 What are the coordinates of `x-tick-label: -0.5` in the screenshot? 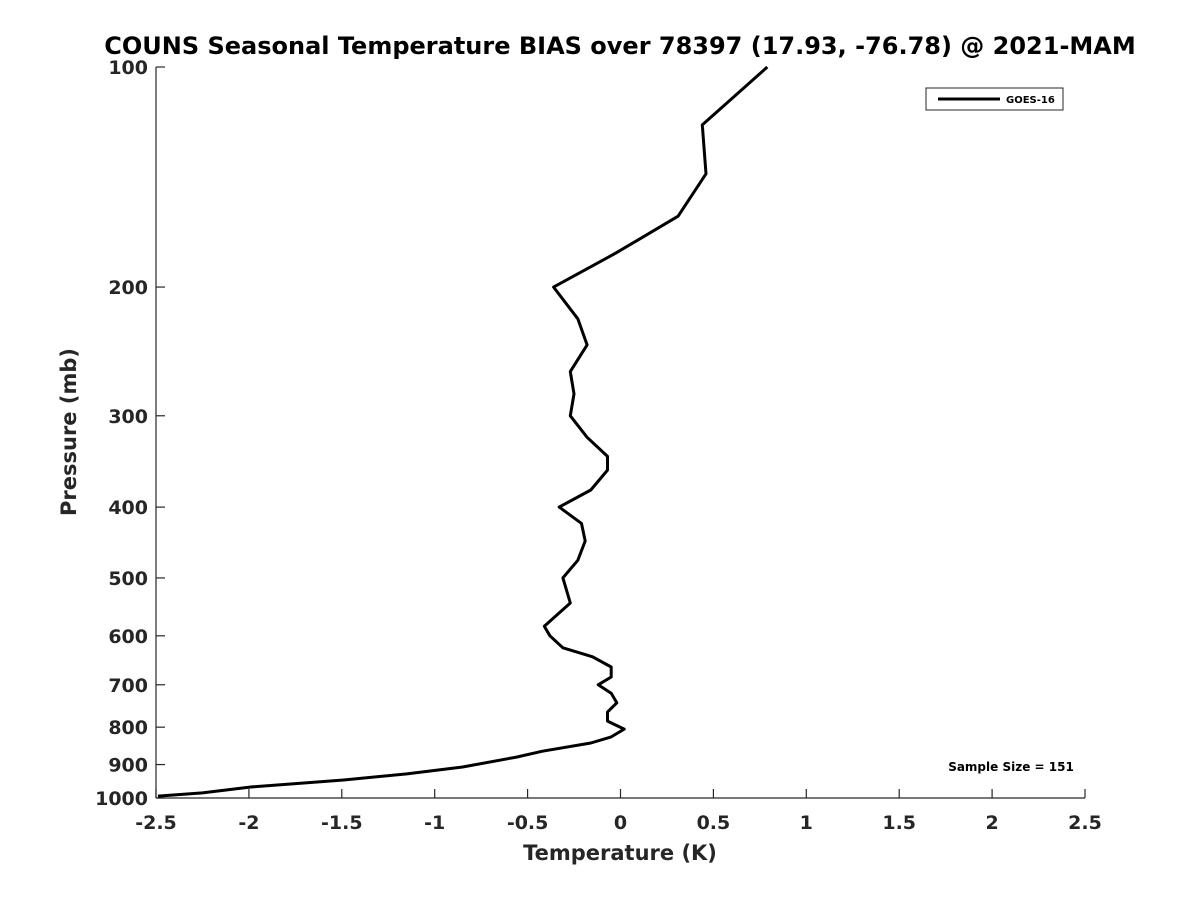 It's located at (528, 823).